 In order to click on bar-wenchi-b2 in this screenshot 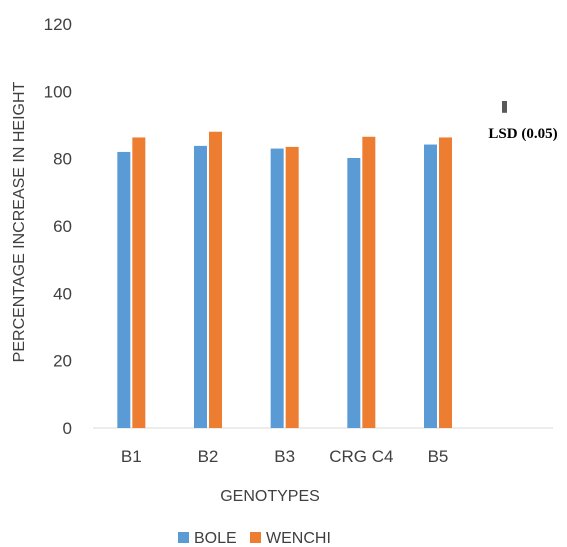, I will do `click(215, 279)`.